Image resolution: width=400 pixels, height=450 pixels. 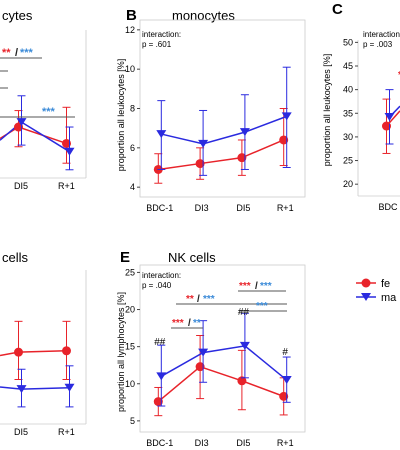 What do you see at coordinates (16, 53) in the screenshot?
I see `a-sig-slash: /` at bounding box center [16, 53].